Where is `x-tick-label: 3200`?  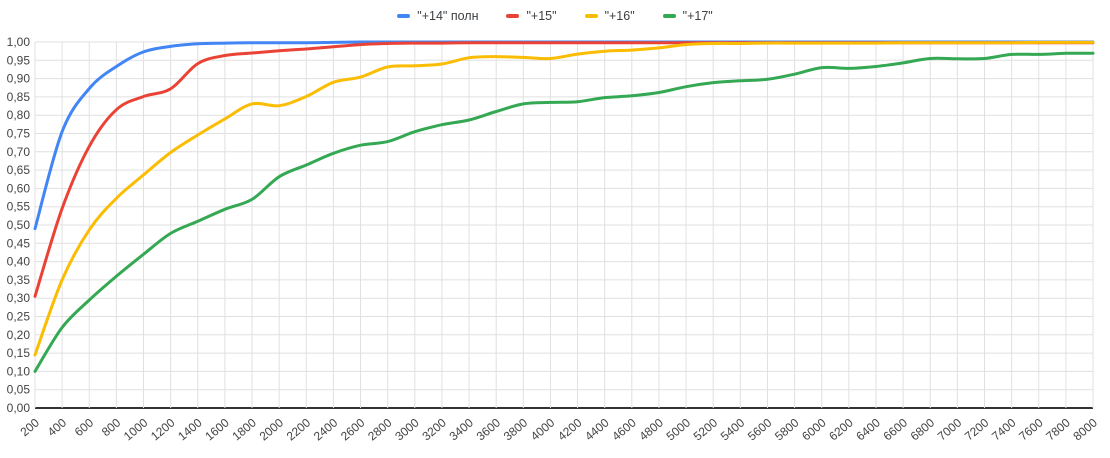
x-tick-label: 3200 is located at coordinates (434, 429).